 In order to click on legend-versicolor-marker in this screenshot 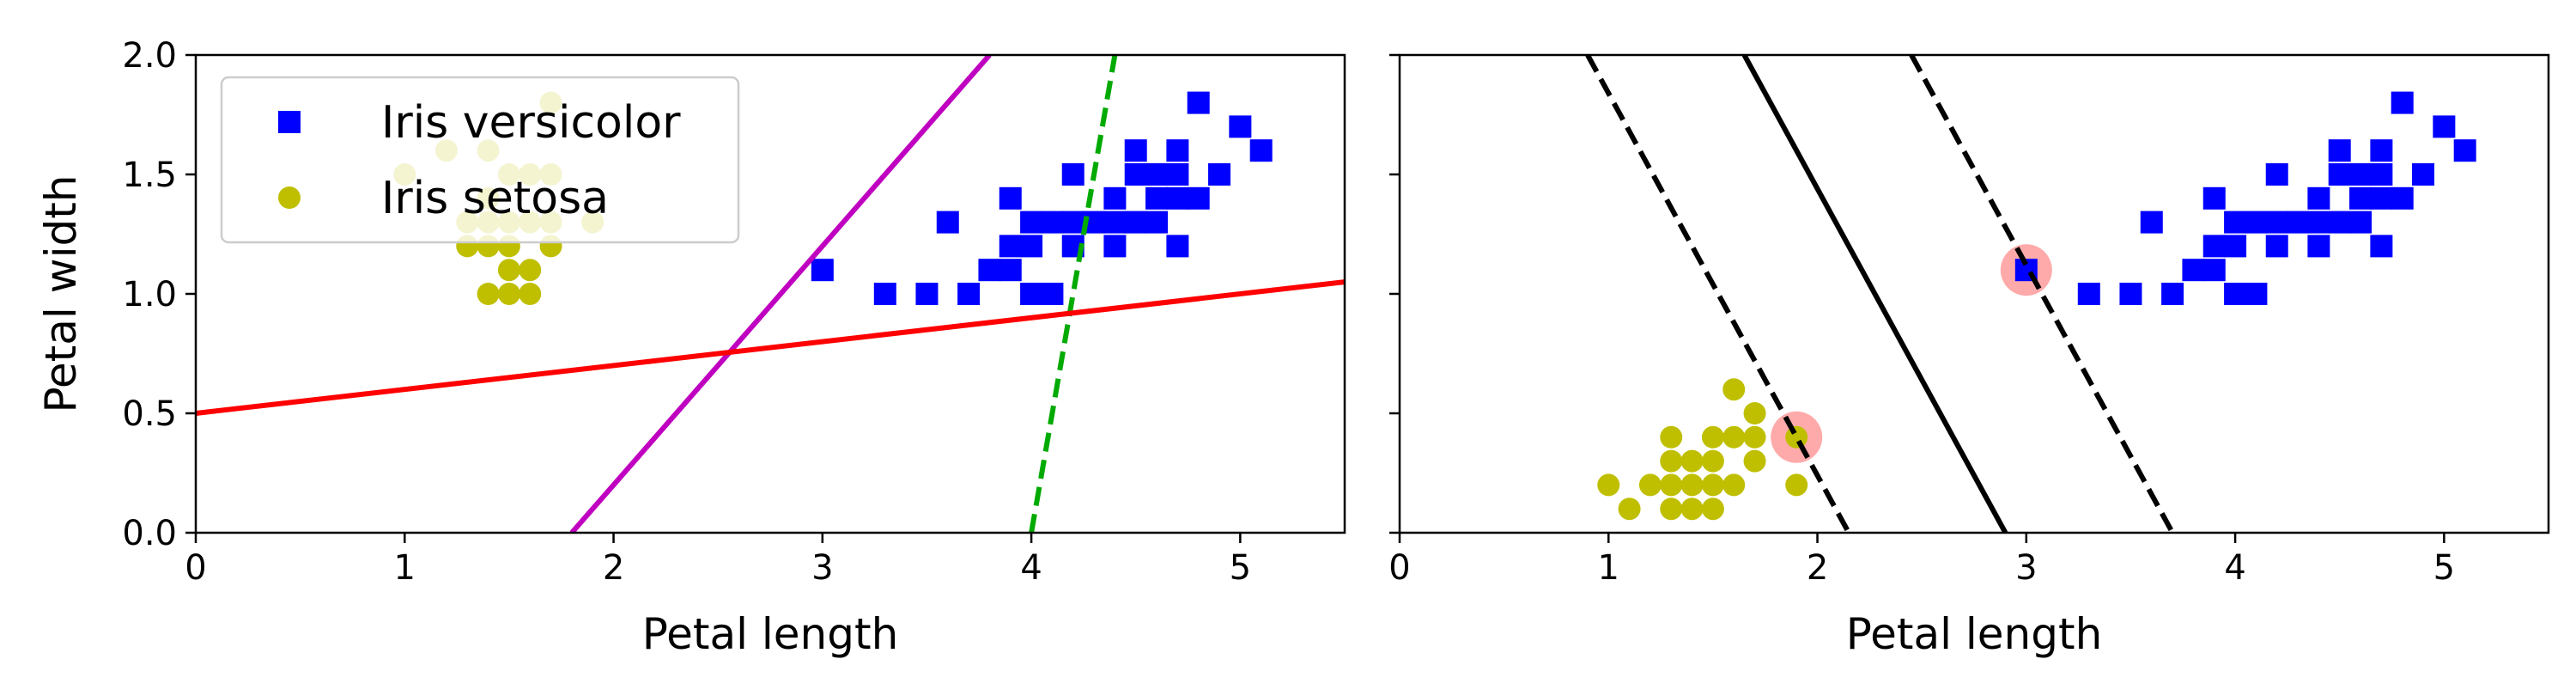, I will do `click(290, 122)`.